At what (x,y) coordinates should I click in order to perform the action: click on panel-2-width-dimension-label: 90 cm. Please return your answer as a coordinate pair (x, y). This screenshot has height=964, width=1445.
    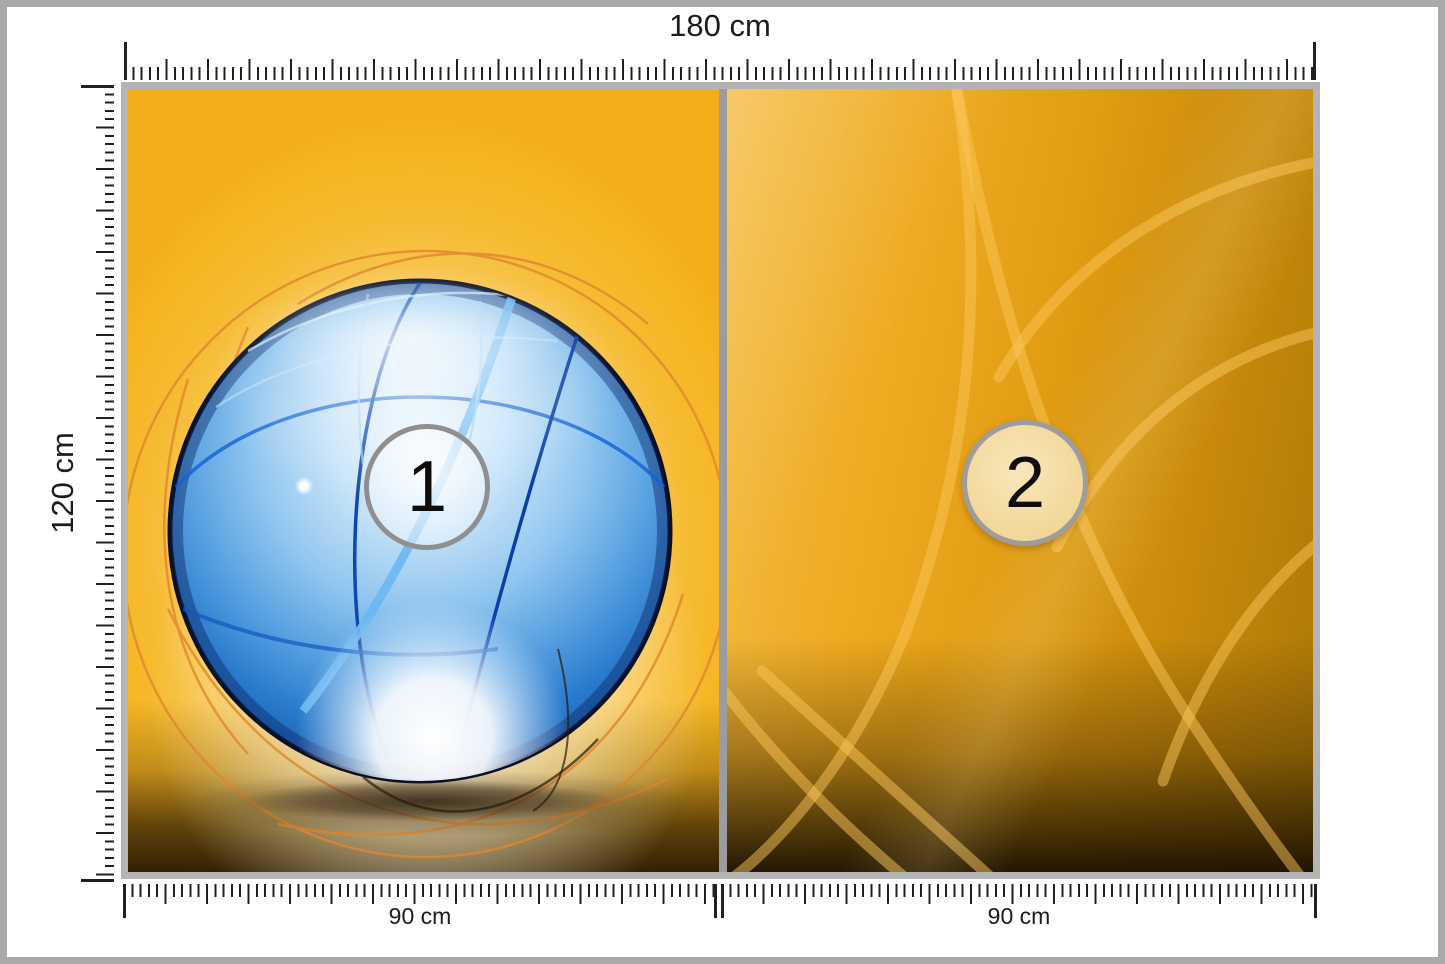
    Looking at the image, I should click on (1019, 916).